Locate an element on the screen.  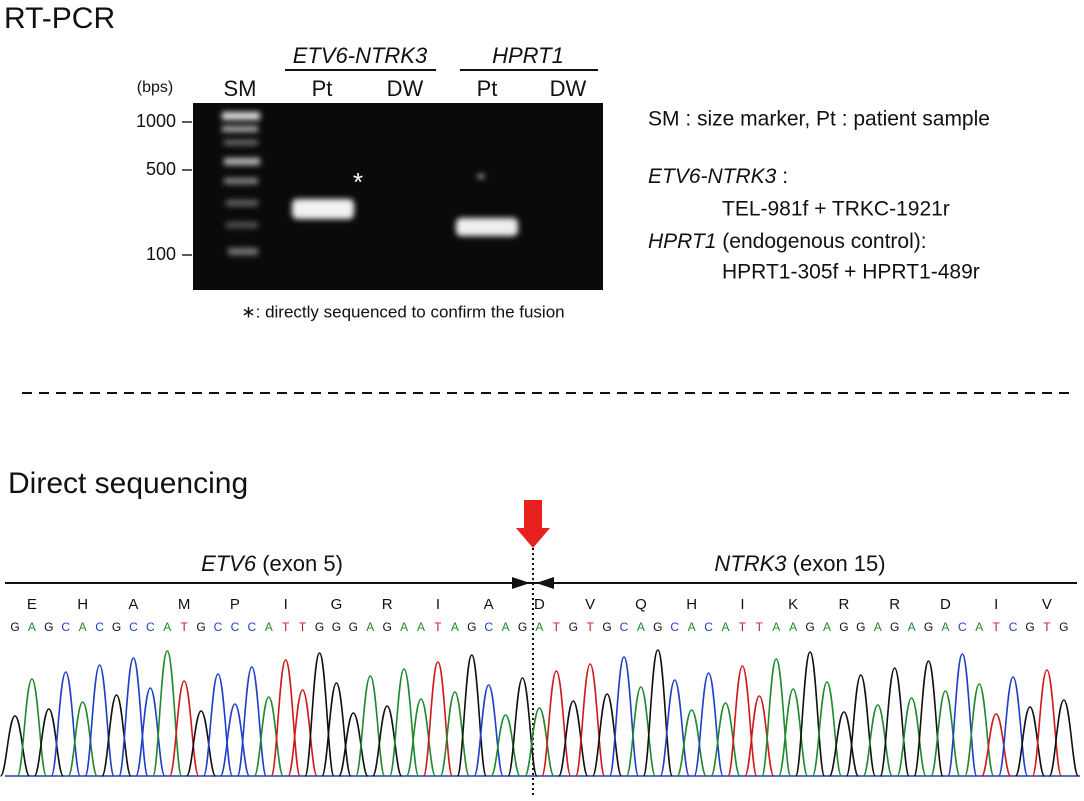
gel-bands is located at coordinates (370, 183).